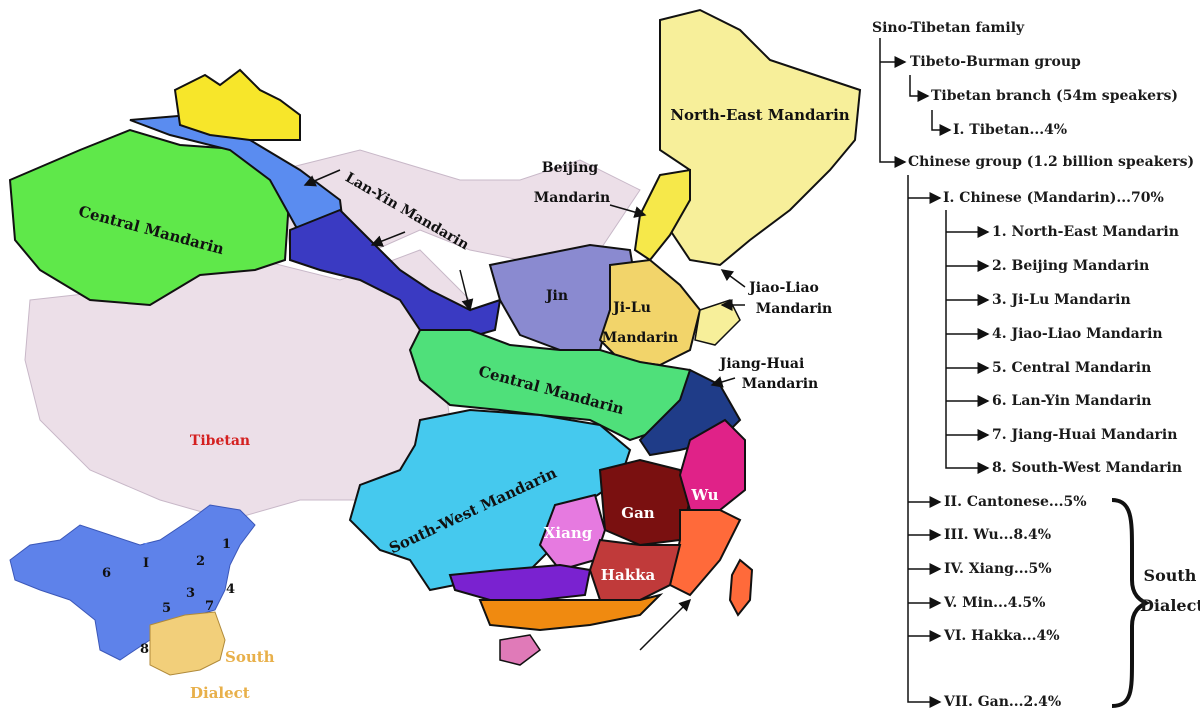 The image size is (1200, 713). I want to click on tree-sub-4: 4. Jiao-Liao Mandarin, so click(1077, 334).